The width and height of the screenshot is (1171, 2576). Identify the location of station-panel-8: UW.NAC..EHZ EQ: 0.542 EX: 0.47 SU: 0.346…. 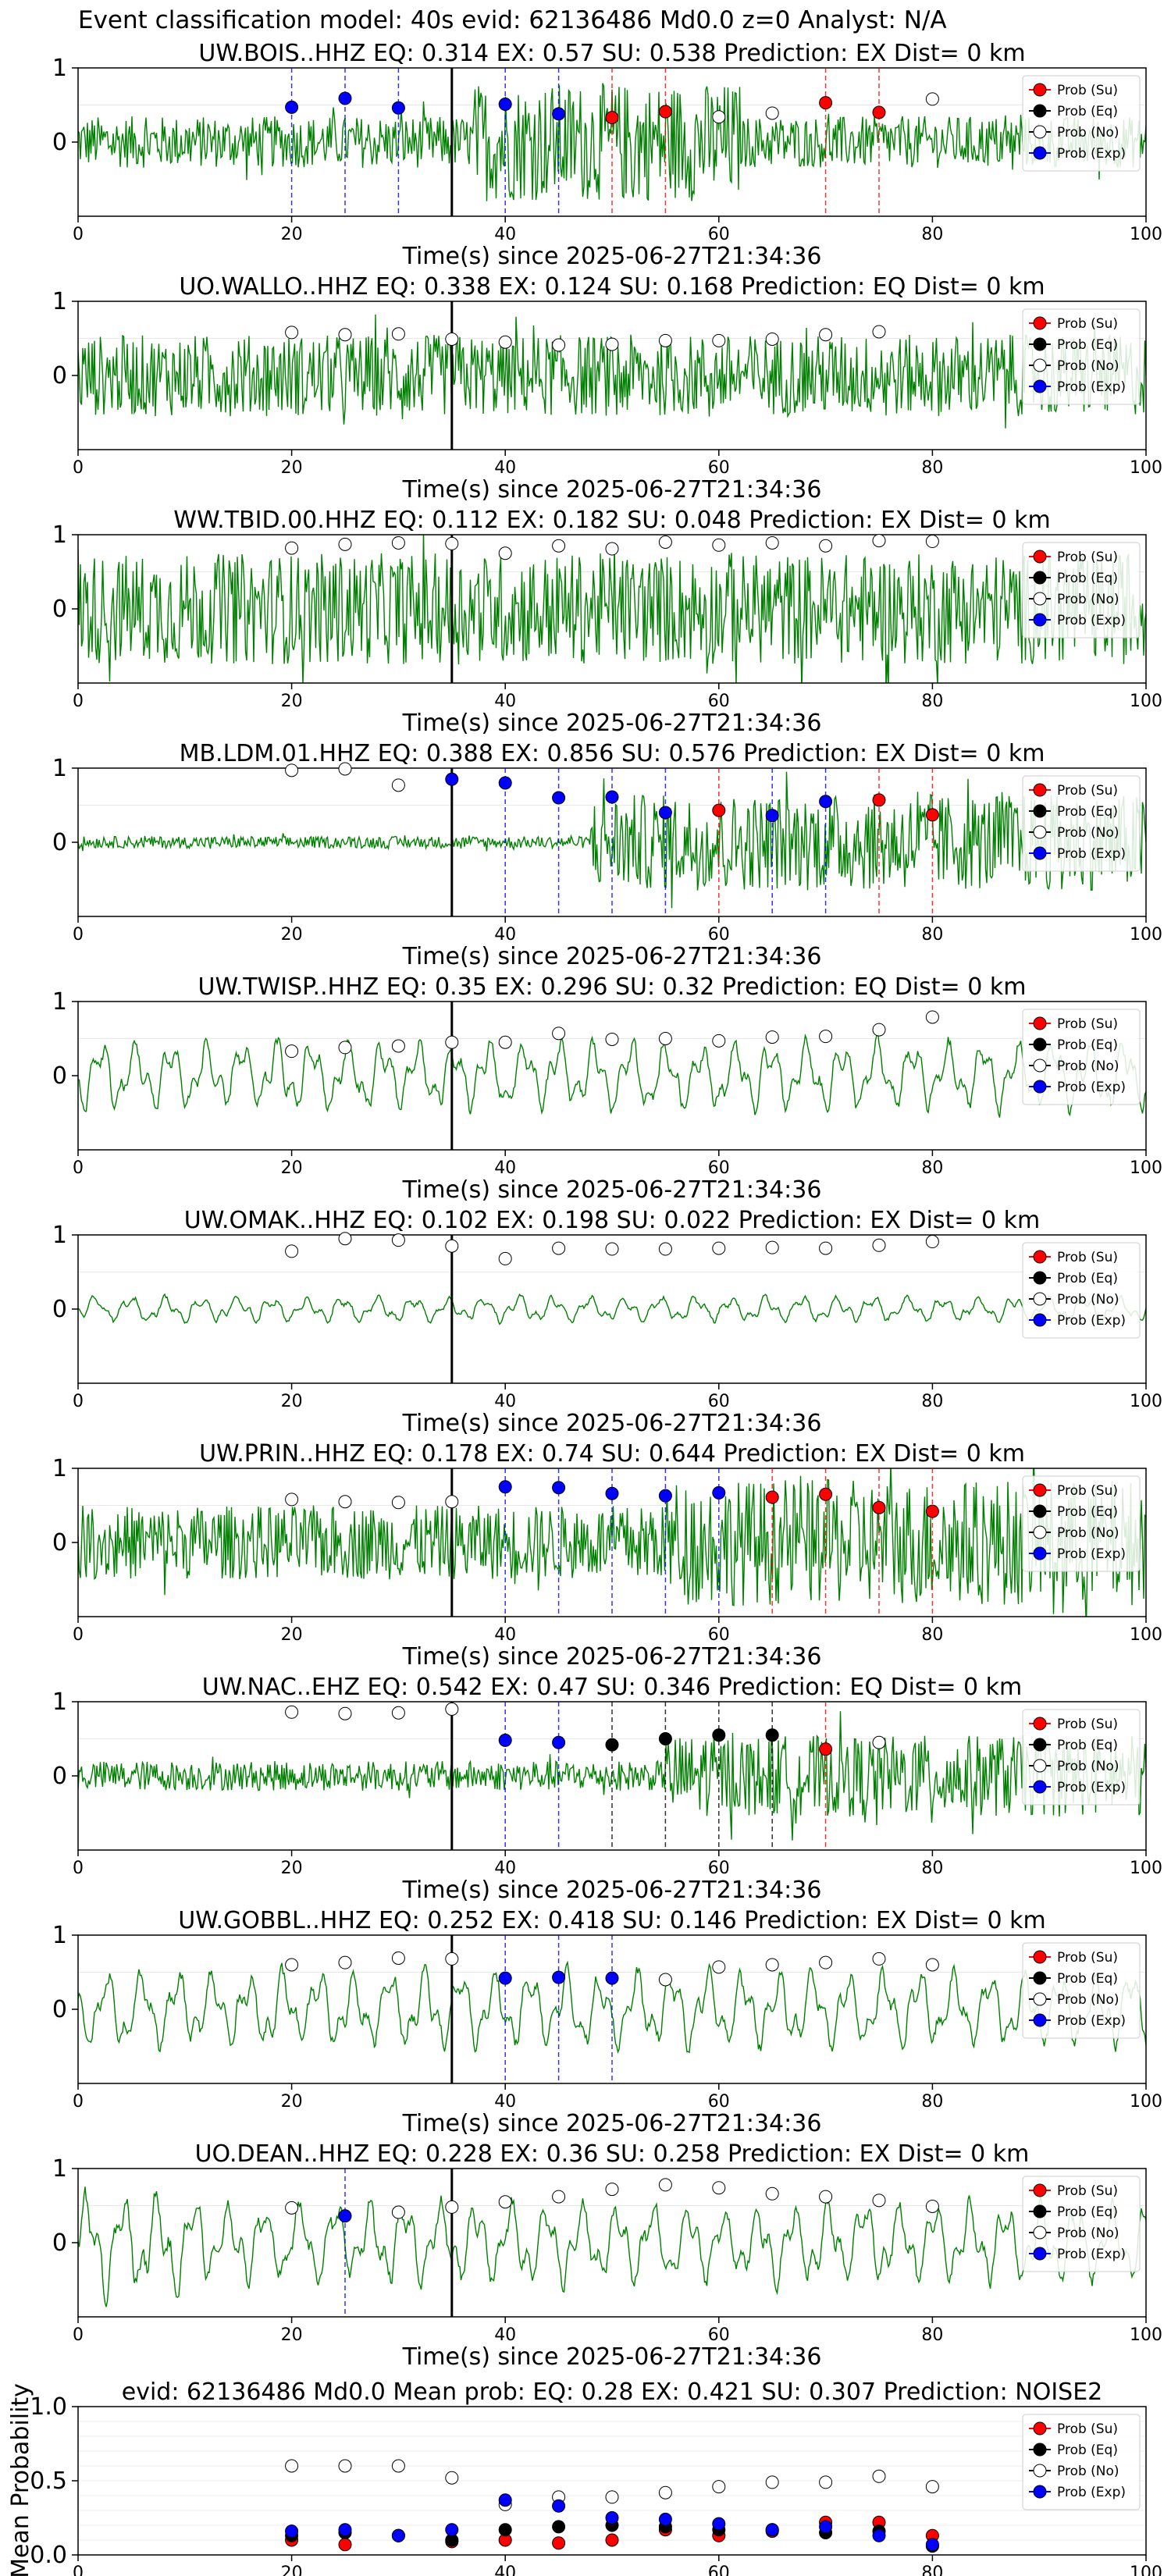
(607, 1789).